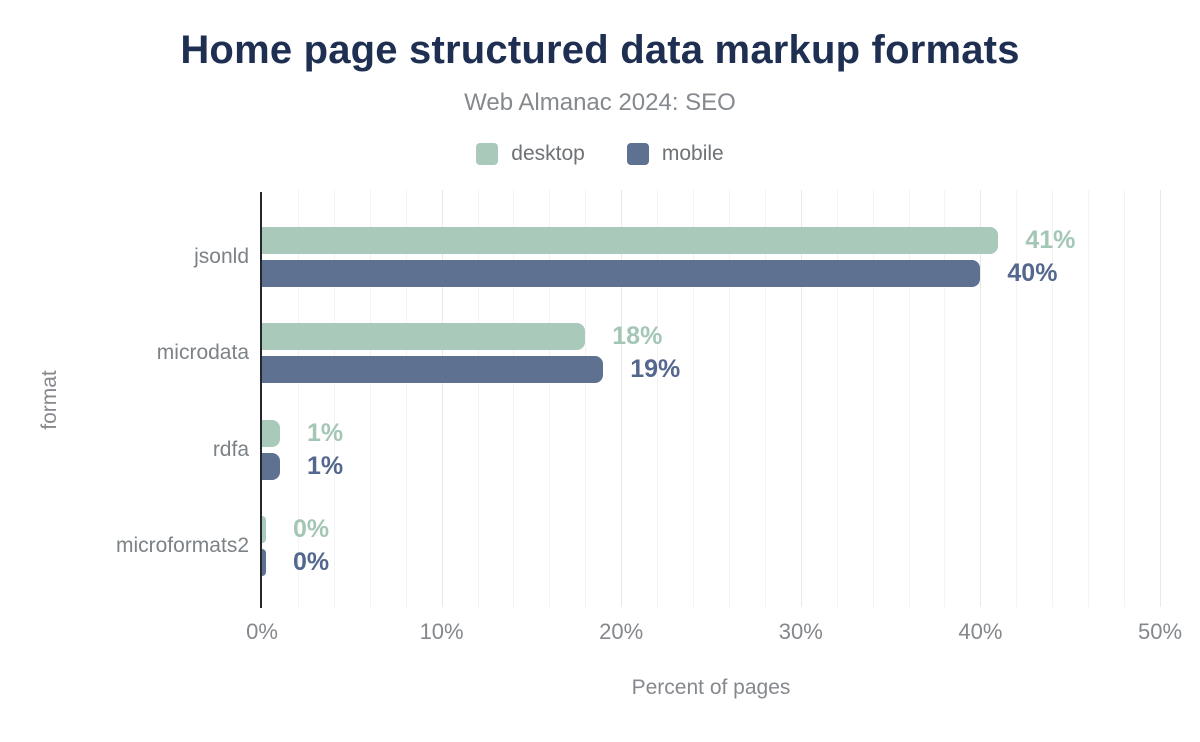 Image resolution: width=1200 pixels, height=742 pixels. I want to click on bar-desktop-rdfa, so click(271, 433).